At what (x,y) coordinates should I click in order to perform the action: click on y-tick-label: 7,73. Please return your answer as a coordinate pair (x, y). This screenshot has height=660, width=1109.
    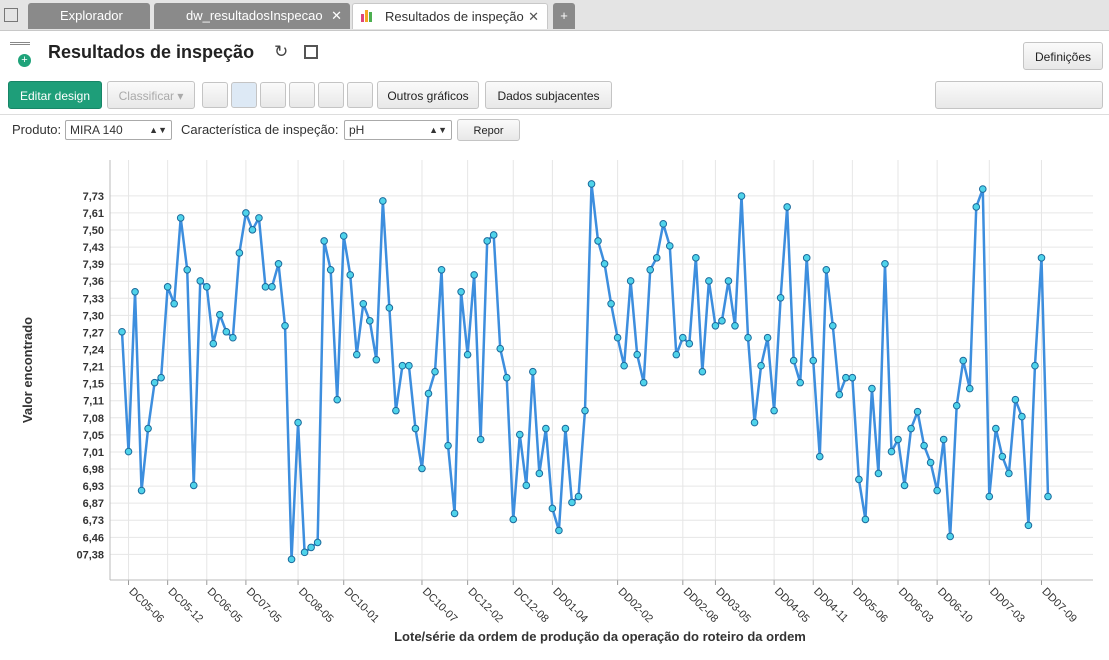
    Looking at the image, I should click on (93, 197).